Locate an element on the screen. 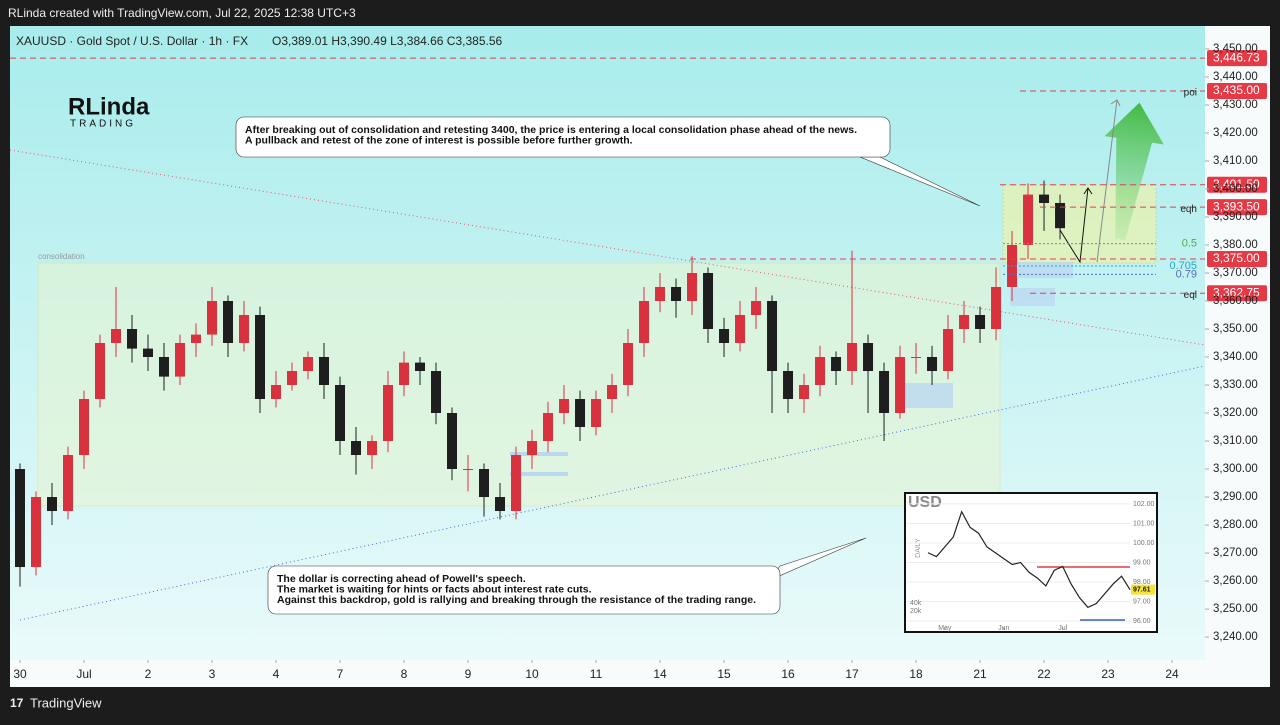 This screenshot has height=725, width=1280. inset-y-label: 99.00 is located at coordinates (1142, 562).